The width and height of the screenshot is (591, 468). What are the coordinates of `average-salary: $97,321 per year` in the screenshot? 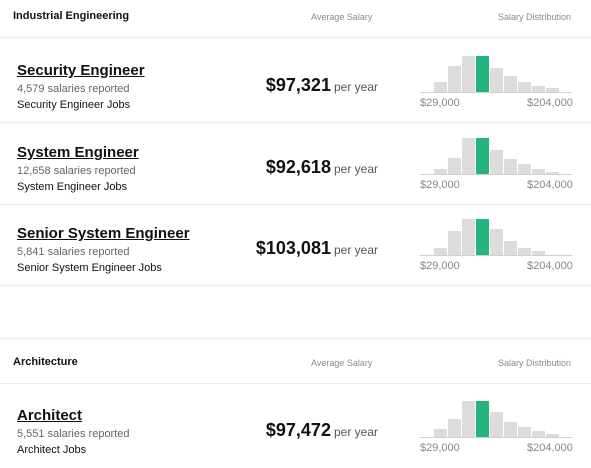 It's located at (322, 85).